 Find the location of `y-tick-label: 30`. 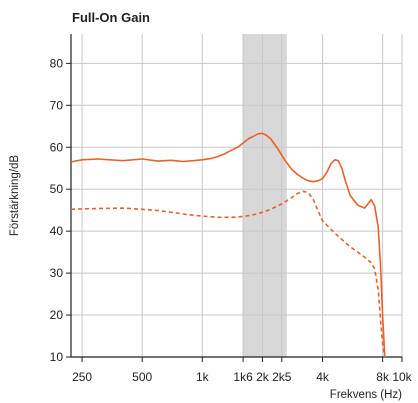

y-tick-label: 30 is located at coordinates (57, 273).